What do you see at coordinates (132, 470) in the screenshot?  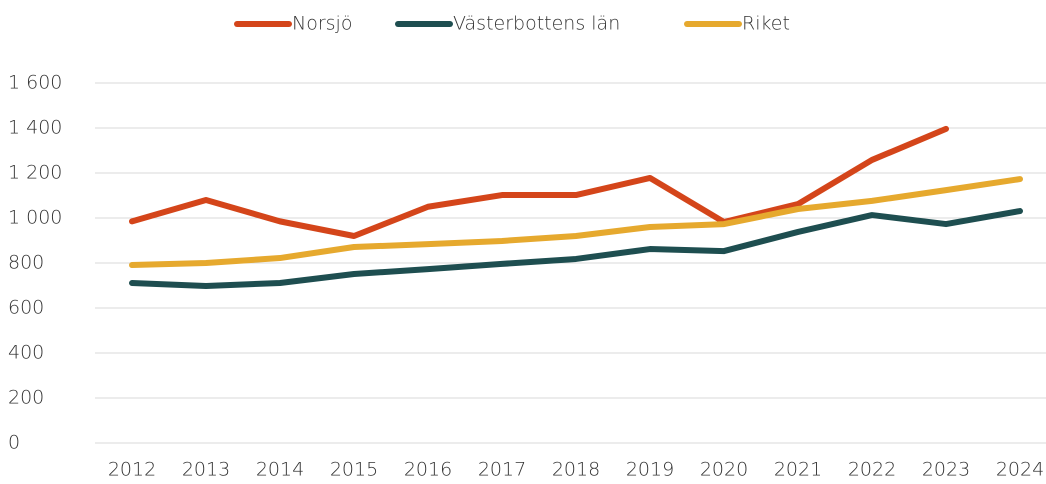 I see `x-tick-label: 2012` at bounding box center [132, 470].